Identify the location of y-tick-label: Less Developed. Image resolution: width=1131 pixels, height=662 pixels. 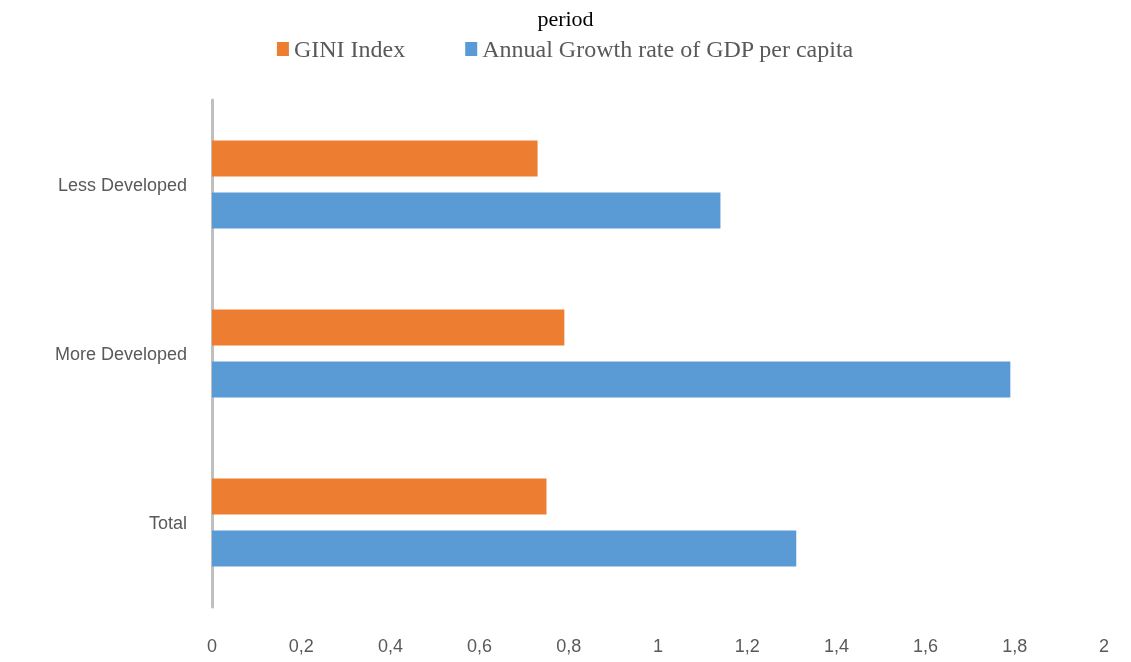
(122, 184).